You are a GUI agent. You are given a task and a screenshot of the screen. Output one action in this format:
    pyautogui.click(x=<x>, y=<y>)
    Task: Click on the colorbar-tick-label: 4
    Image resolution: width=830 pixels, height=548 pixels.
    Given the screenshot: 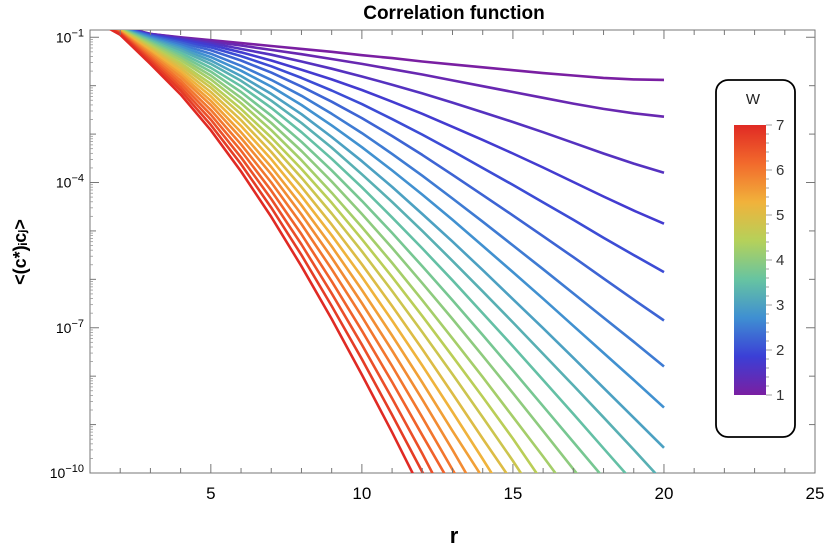 What is the action you would take?
    pyautogui.click(x=780, y=260)
    